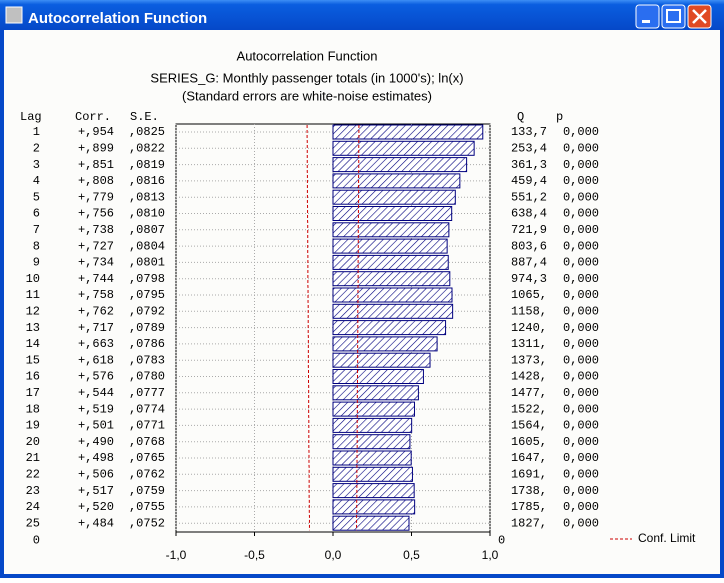 This screenshot has height=583, width=724. I want to click on corr-label: +,576, so click(96, 377).